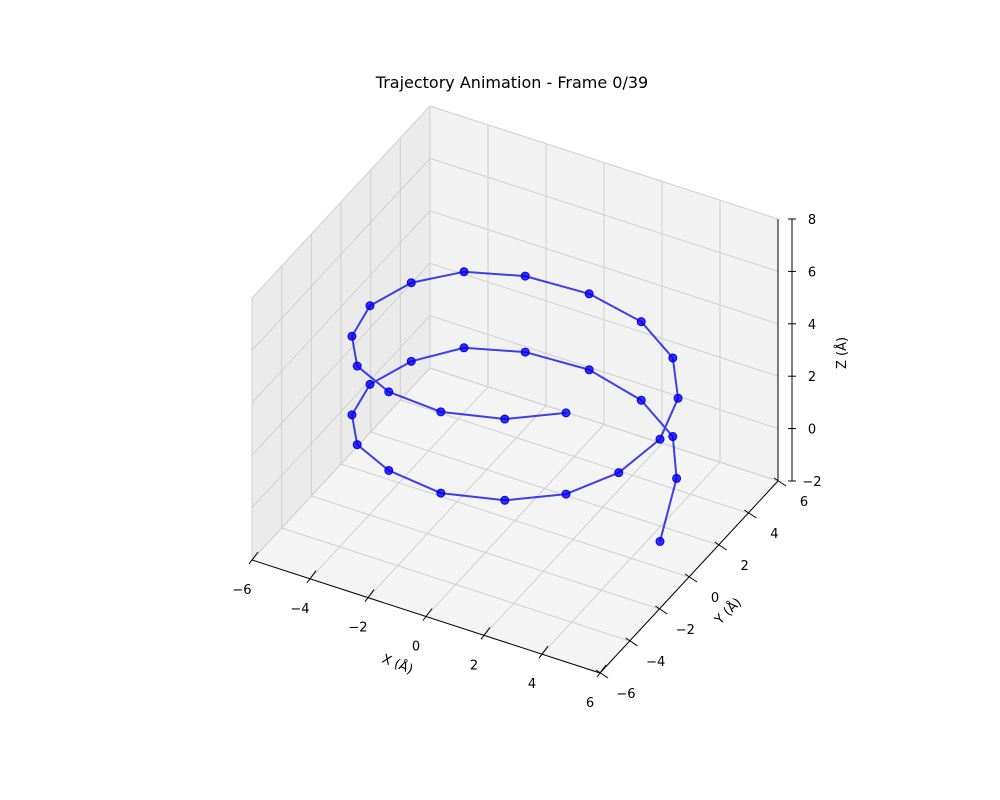 This screenshot has width=1000, height=800. Describe the element at coordinates (511, 82) in the screenshot. I see `chart-title: Trajectory Animation - Frame 0/39` at that location.